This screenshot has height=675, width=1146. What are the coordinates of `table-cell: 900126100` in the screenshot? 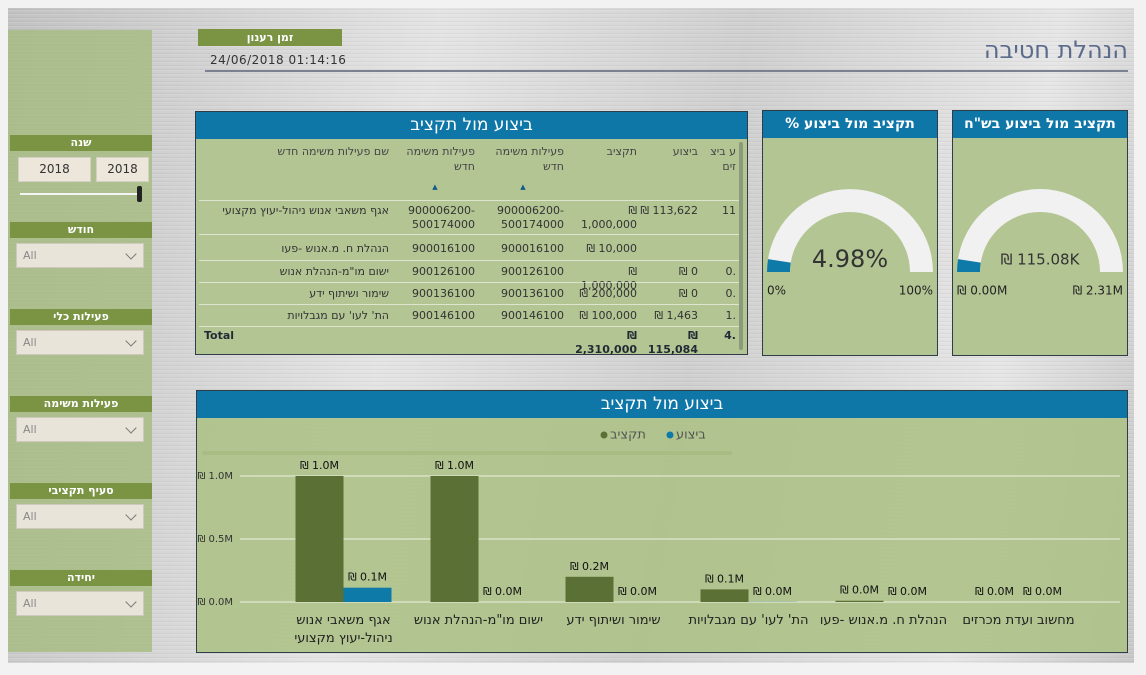 It's located at (532, 271).